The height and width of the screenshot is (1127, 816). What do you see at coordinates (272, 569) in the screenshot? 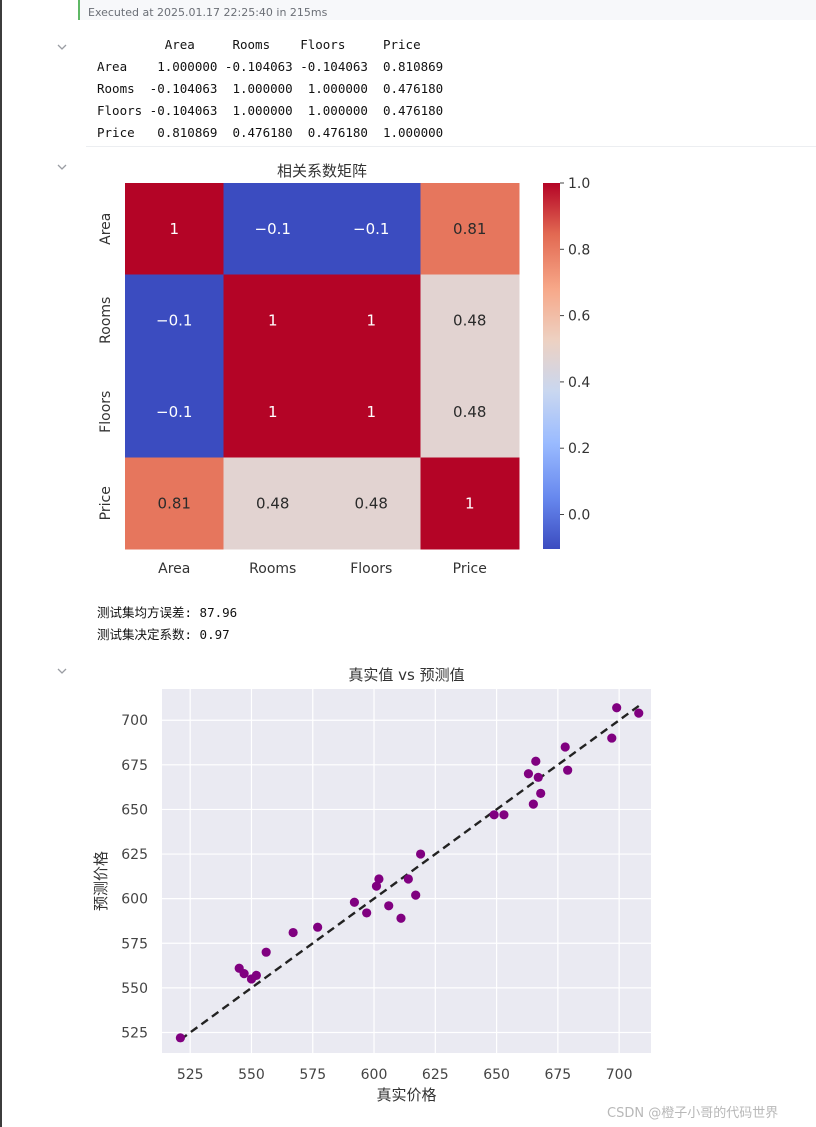
I see `heatmap-col-label: Rooms` at bounding box center [272, 569].